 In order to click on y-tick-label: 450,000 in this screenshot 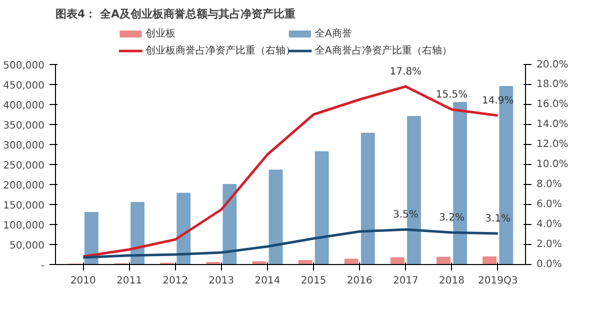, I will do `click(24, 86)`.